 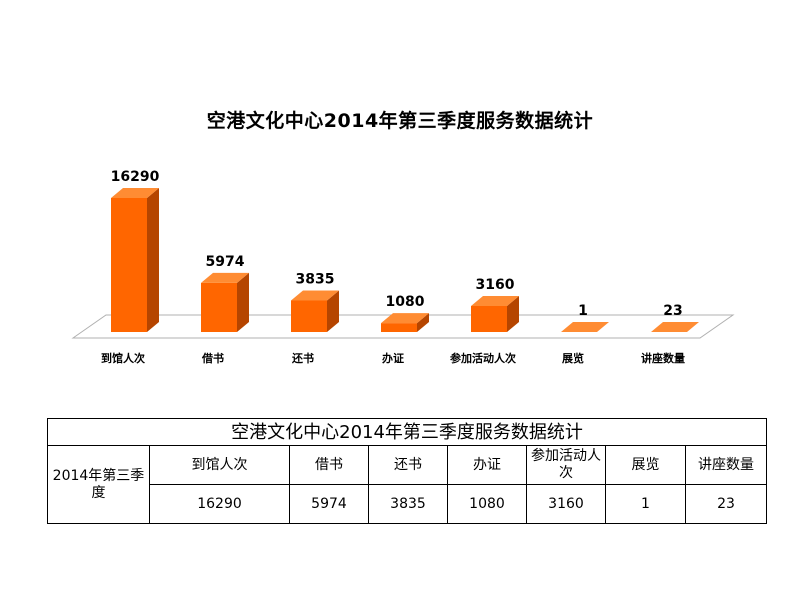 What do you see at coordinates (726, 504) in the screenshot?
I see `value-cell: 23` at bounding box center [726, 504].